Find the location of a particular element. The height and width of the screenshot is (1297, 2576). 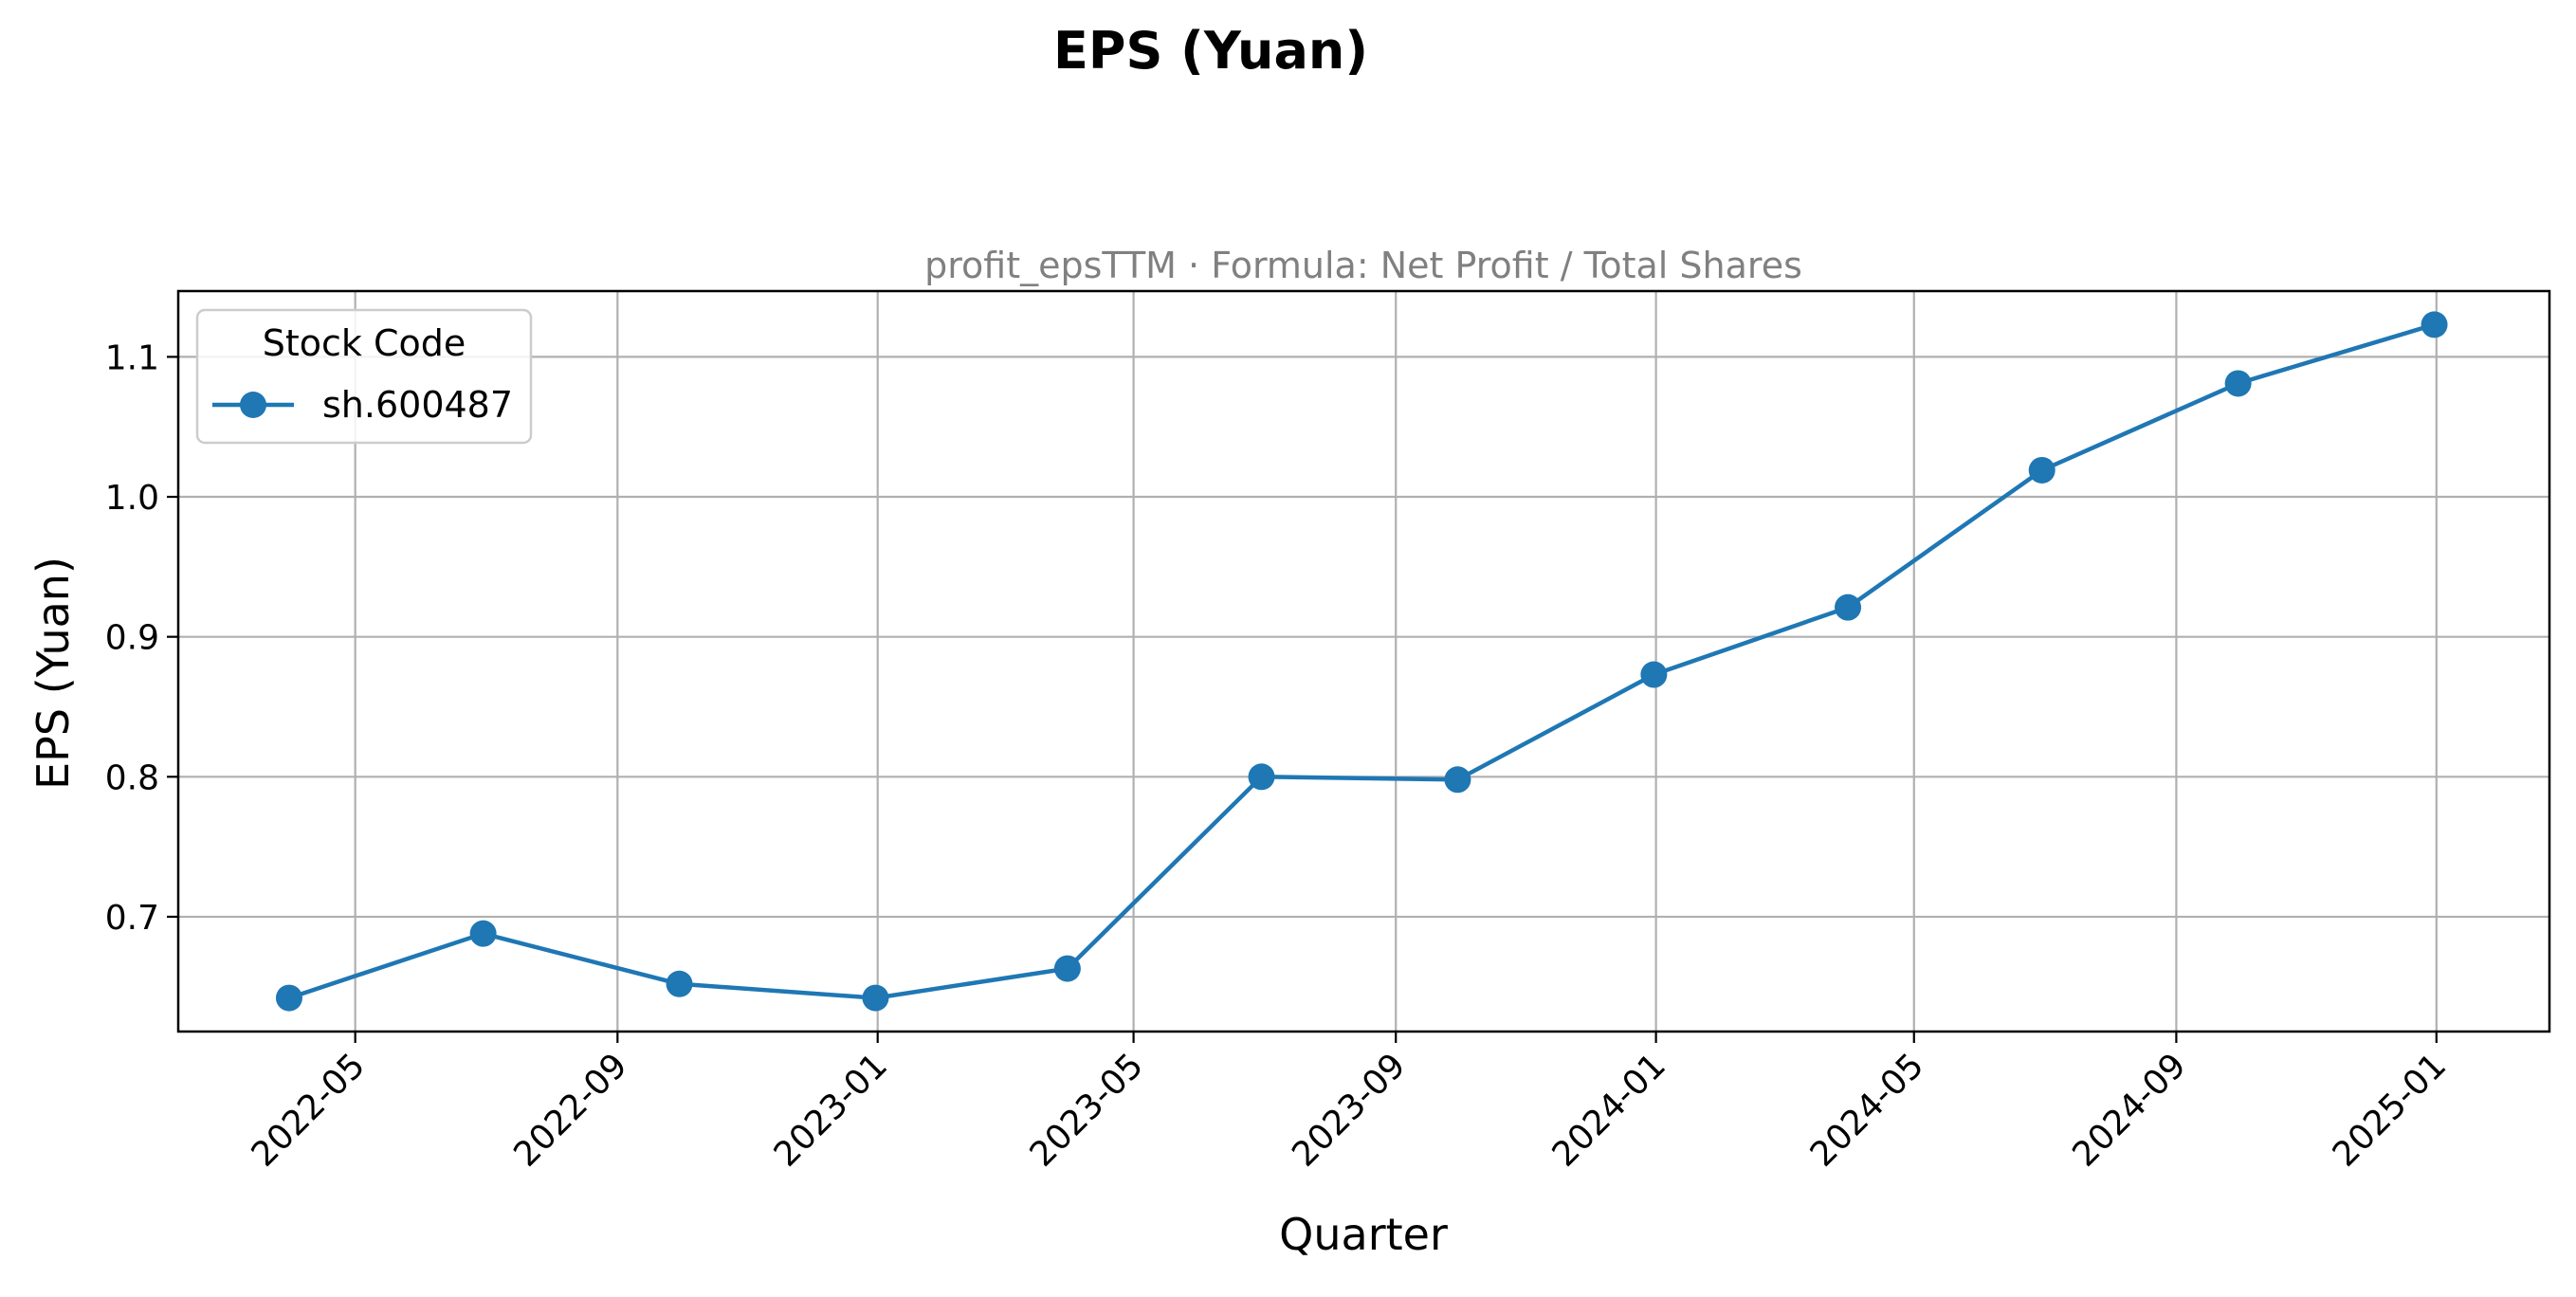

legend-marker-swatch is located at coordinates (253, 405).